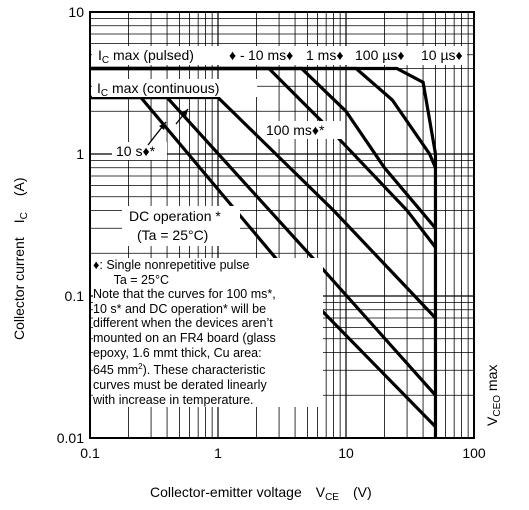 This screenshot has height=510, width=529. I want to click on note-line: 645 mm2). These characteristic, so click(208, 369).